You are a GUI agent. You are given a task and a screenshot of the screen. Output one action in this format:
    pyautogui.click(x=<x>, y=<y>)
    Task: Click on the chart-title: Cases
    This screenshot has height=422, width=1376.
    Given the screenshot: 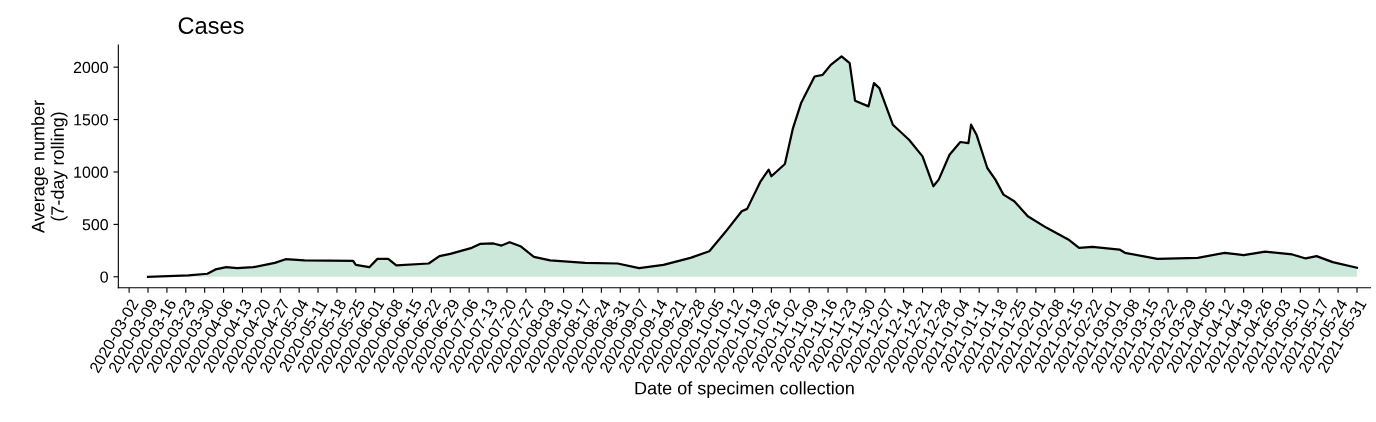 What is the action you would take?
    pyautogui.click(x=211, y=25)
    